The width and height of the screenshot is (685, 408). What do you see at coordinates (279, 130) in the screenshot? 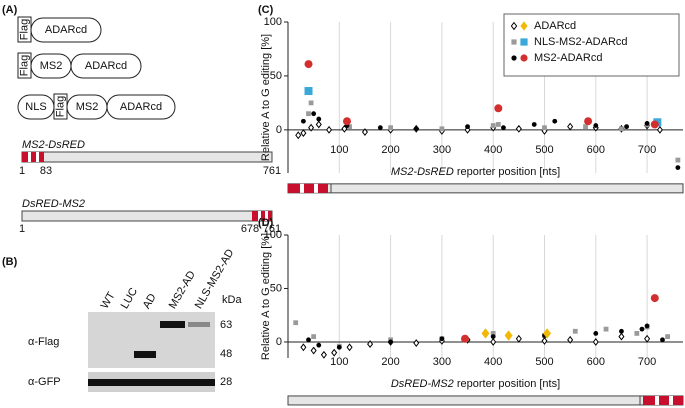
I see `y-tick-label: 0` at bounding box center [279, 130].